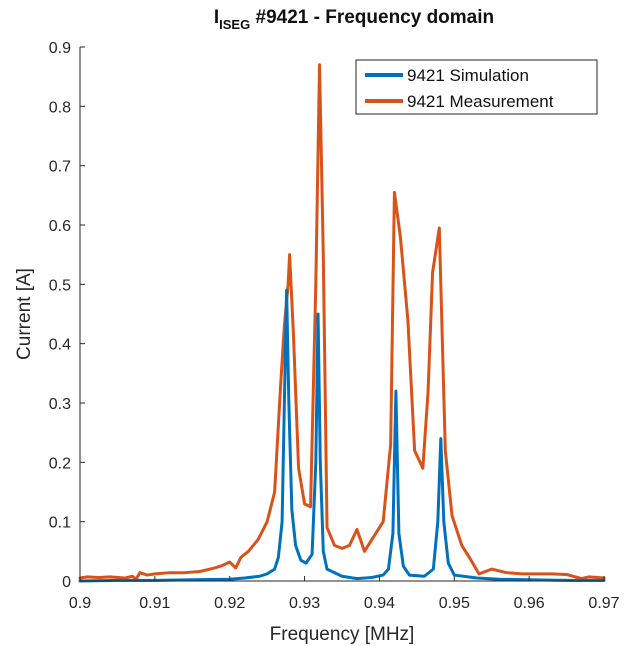 This screenshot has height=646, width=637. What do you see at coordinates (342, 634) in the screenshot?
I see `x-axis-label: Frequency [MHz]` at bounding box center [342, 634].